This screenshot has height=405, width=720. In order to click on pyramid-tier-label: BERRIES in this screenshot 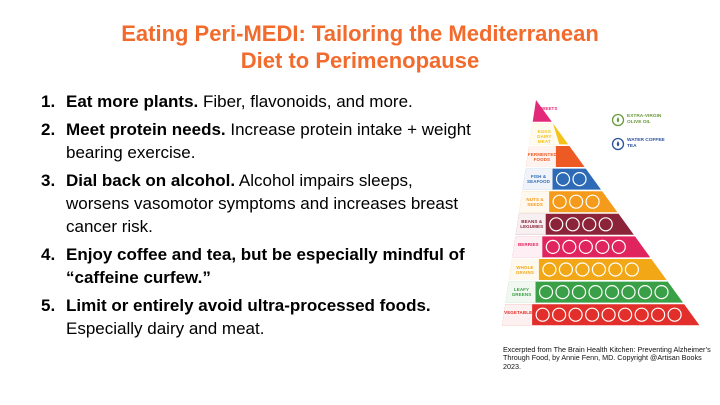, I will do `click(528, 244)`.